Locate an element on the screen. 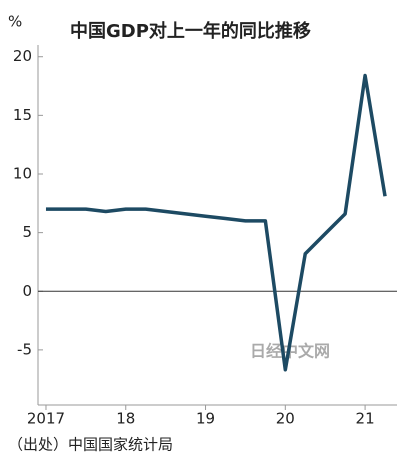 Image resolution: width=400 pixels, height=465 pixels. x-tick-label: 2017 is located at coordinates (46, 419).